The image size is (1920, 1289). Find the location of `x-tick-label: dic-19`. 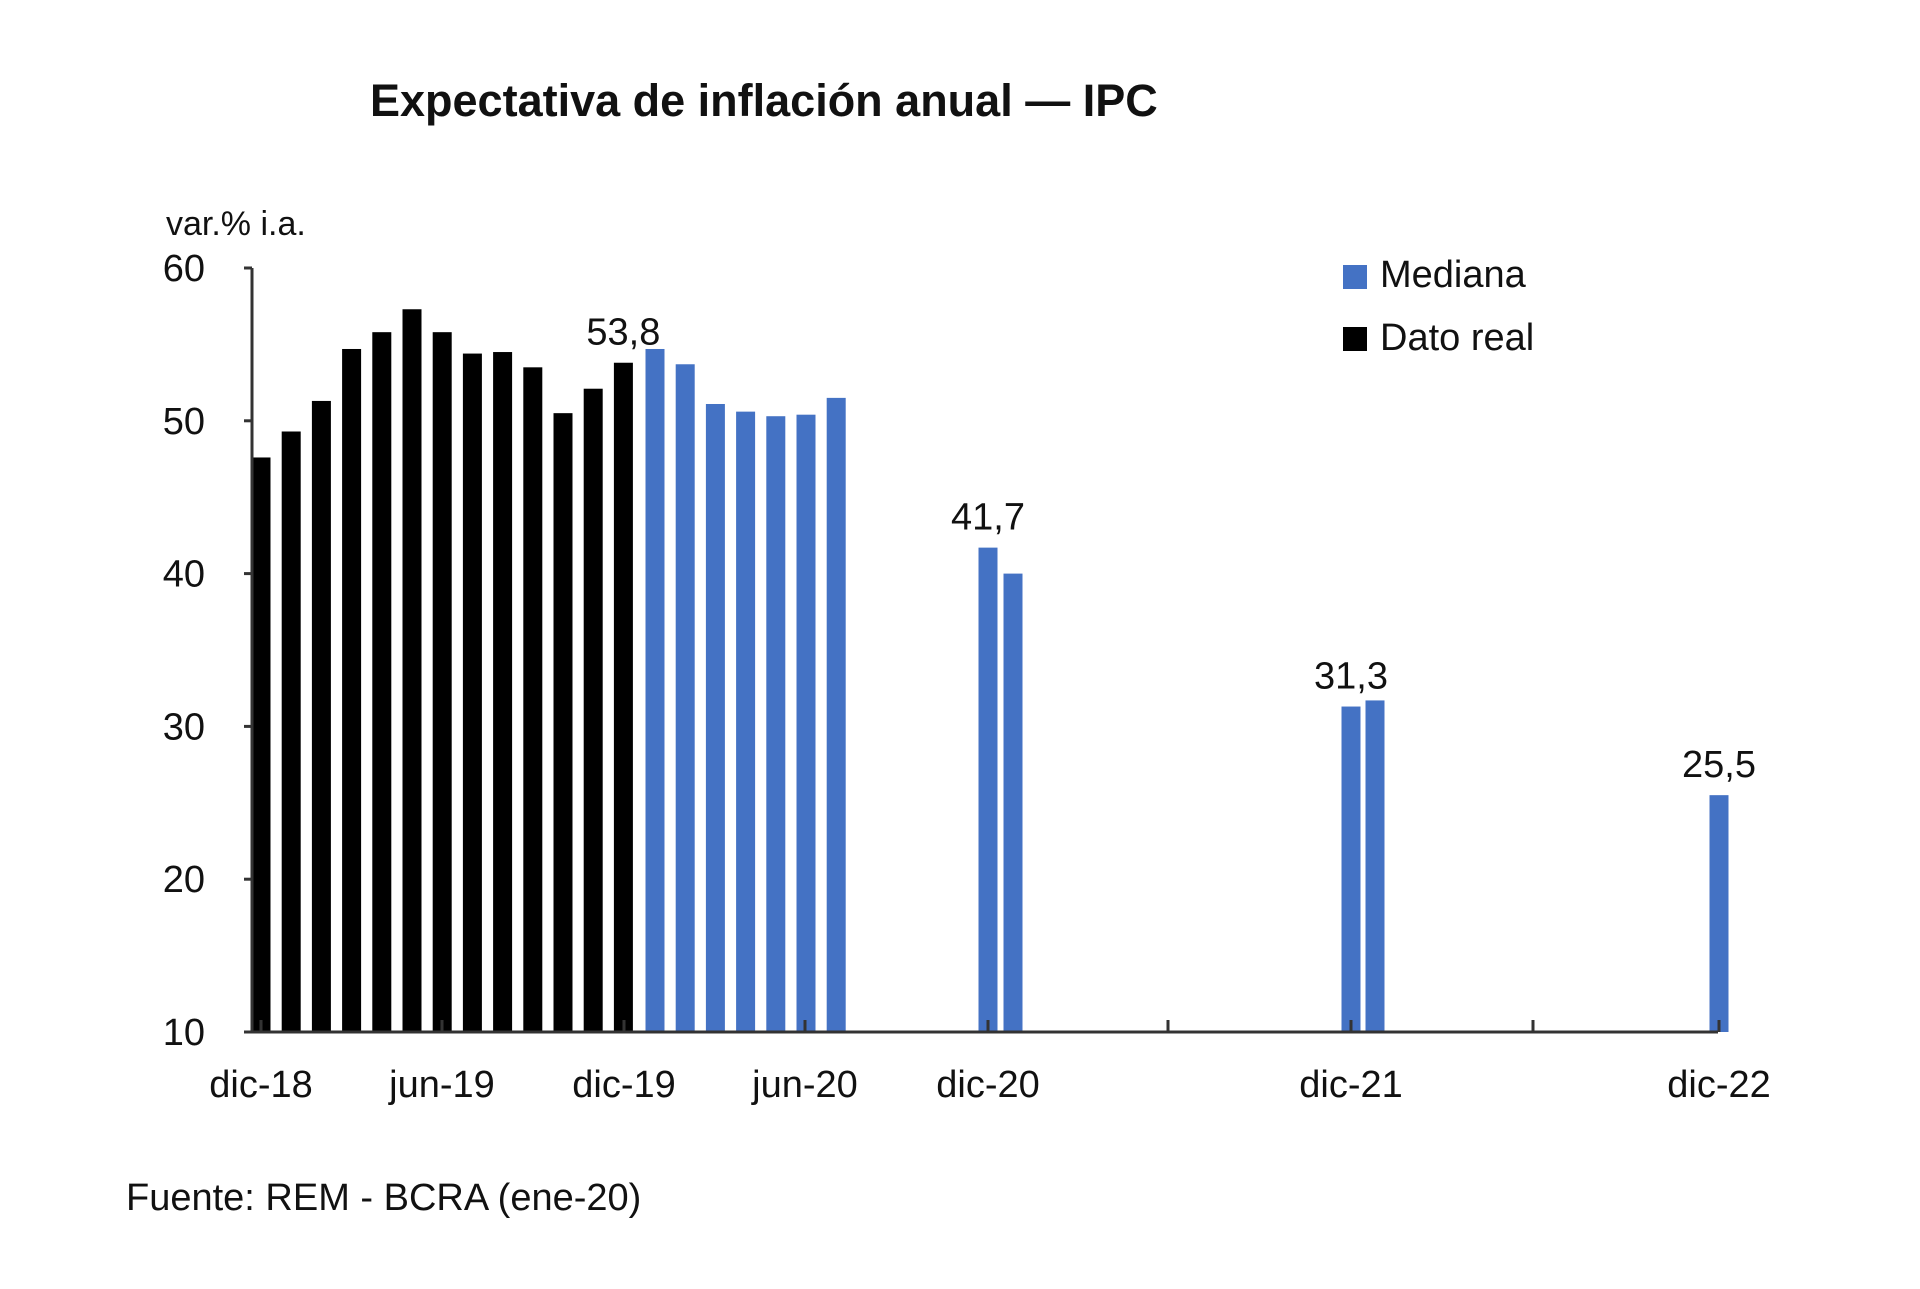

x-tick-label: dic-19 is located at coordinates (624, 1085).